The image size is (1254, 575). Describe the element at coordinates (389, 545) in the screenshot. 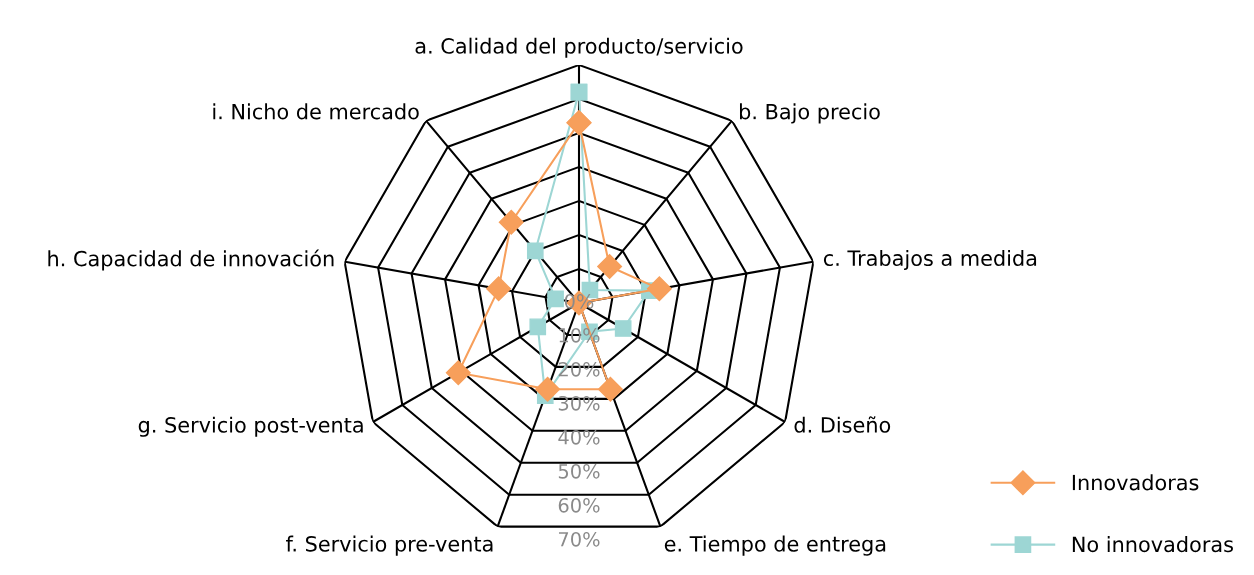

I see `spoke-label: f. Servicio pre-venta` at that location.